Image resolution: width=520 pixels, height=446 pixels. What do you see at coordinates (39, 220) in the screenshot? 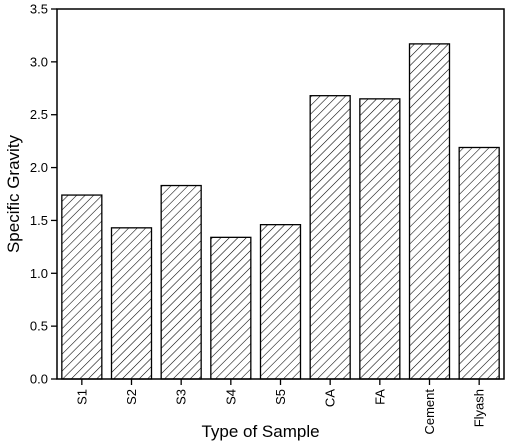
I see `y-tick-label: 1.5` at bounding box center [39, 220].